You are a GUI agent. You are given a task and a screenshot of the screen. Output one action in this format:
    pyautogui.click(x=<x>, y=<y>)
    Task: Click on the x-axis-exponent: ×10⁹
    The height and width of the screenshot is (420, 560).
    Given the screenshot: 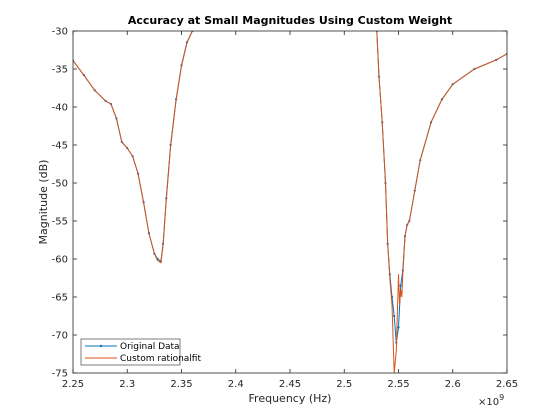 What is the action you would take?
    pyautogui.click(x=491, y=400)
    